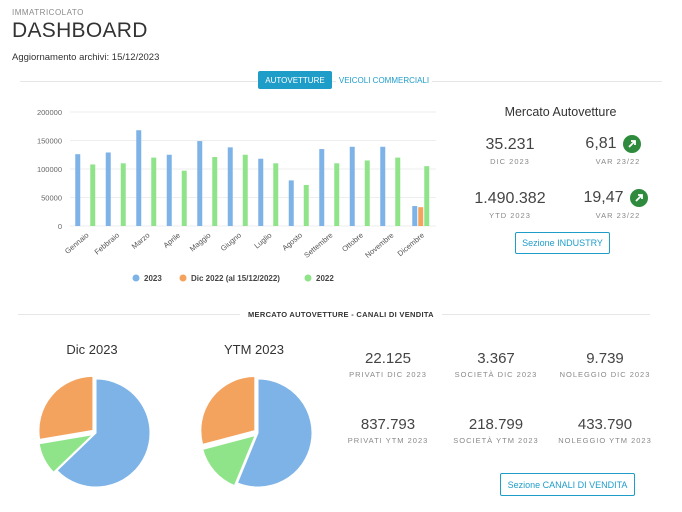  I want to click on y-tick-label: 100000, so click(49, 169).